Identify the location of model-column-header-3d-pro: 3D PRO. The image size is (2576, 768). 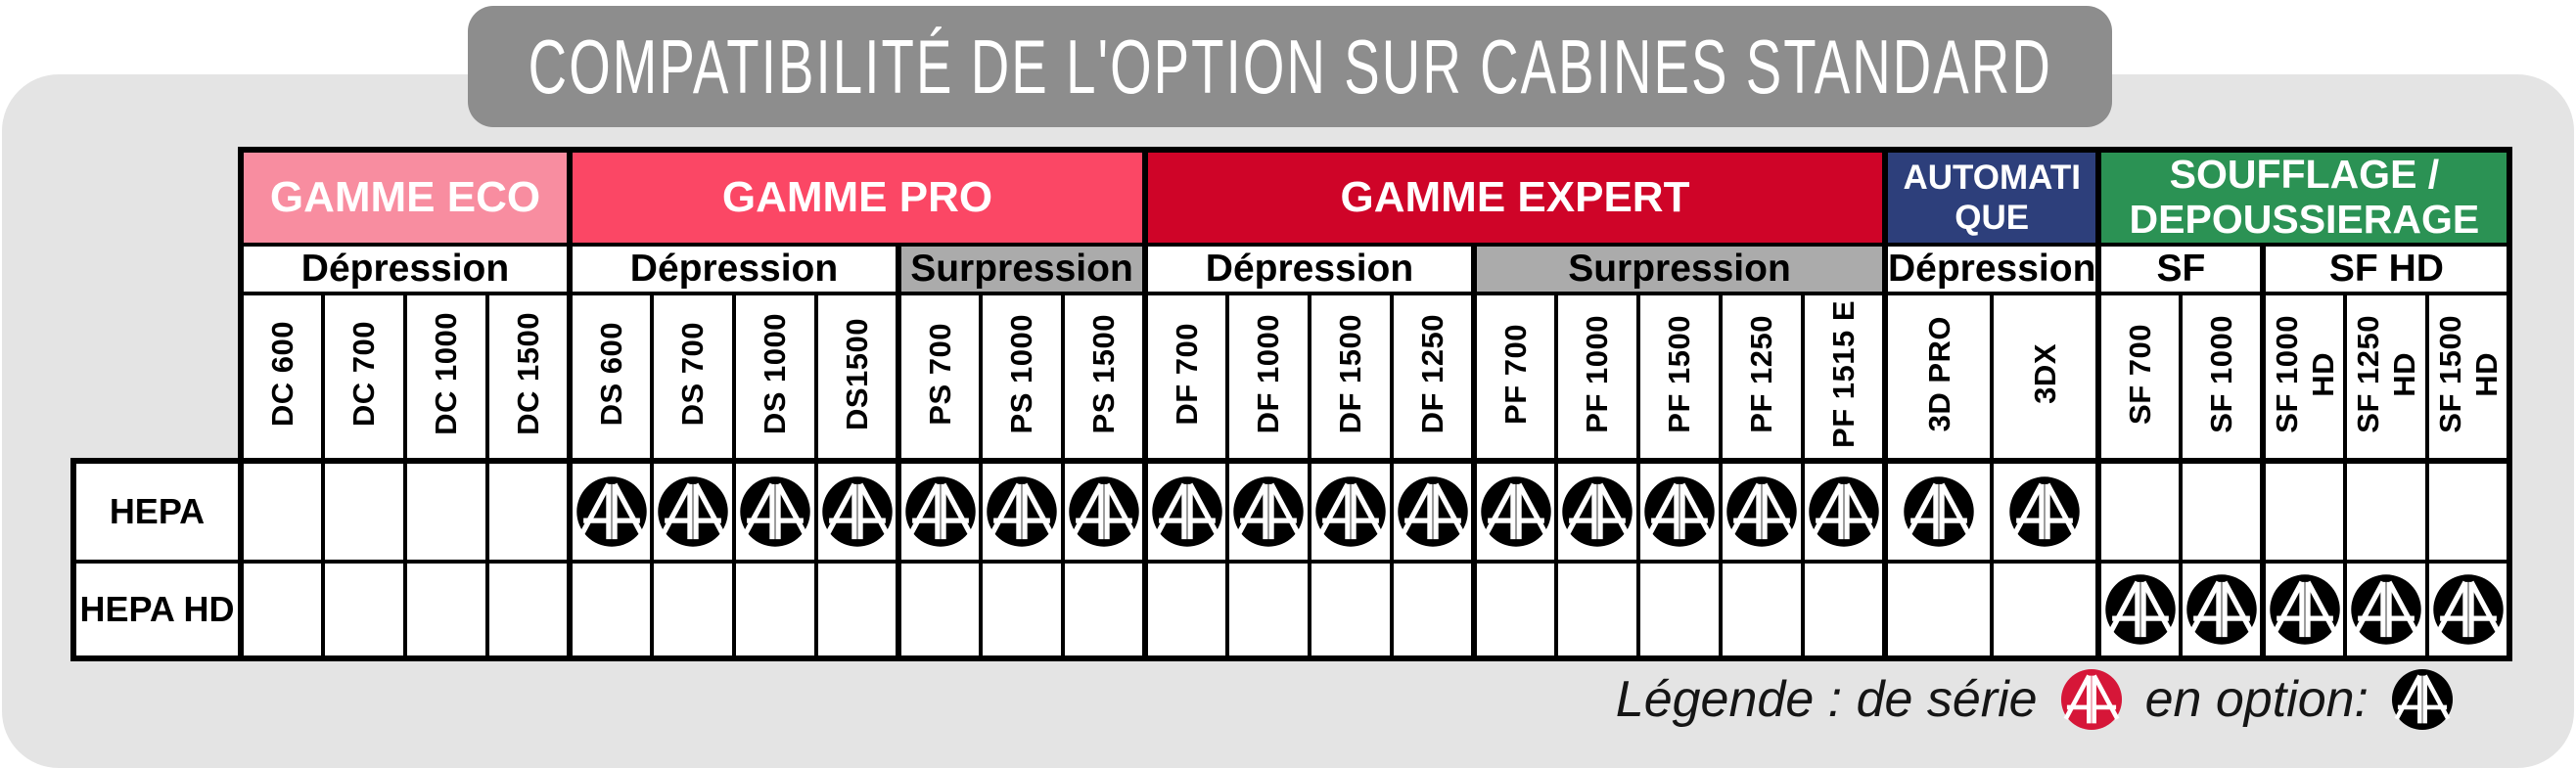
(1938, 377).